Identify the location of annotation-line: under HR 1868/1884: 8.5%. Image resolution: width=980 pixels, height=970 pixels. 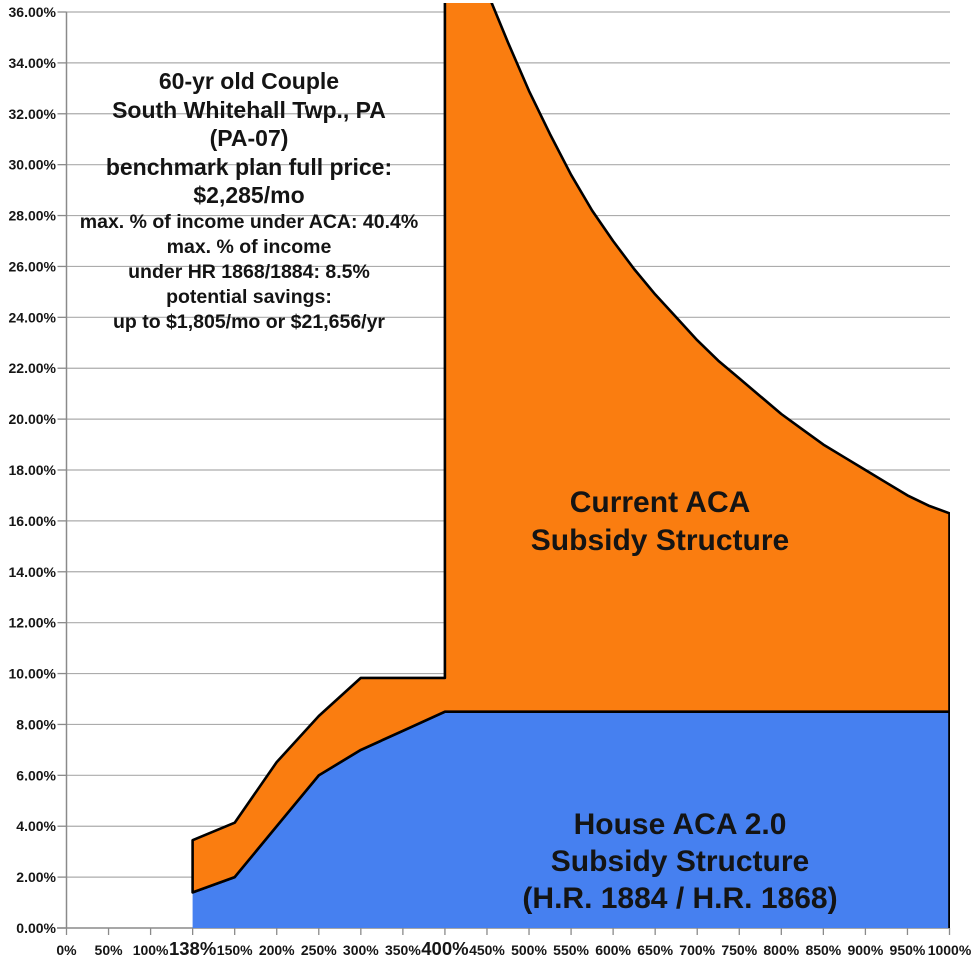
(249, 271).